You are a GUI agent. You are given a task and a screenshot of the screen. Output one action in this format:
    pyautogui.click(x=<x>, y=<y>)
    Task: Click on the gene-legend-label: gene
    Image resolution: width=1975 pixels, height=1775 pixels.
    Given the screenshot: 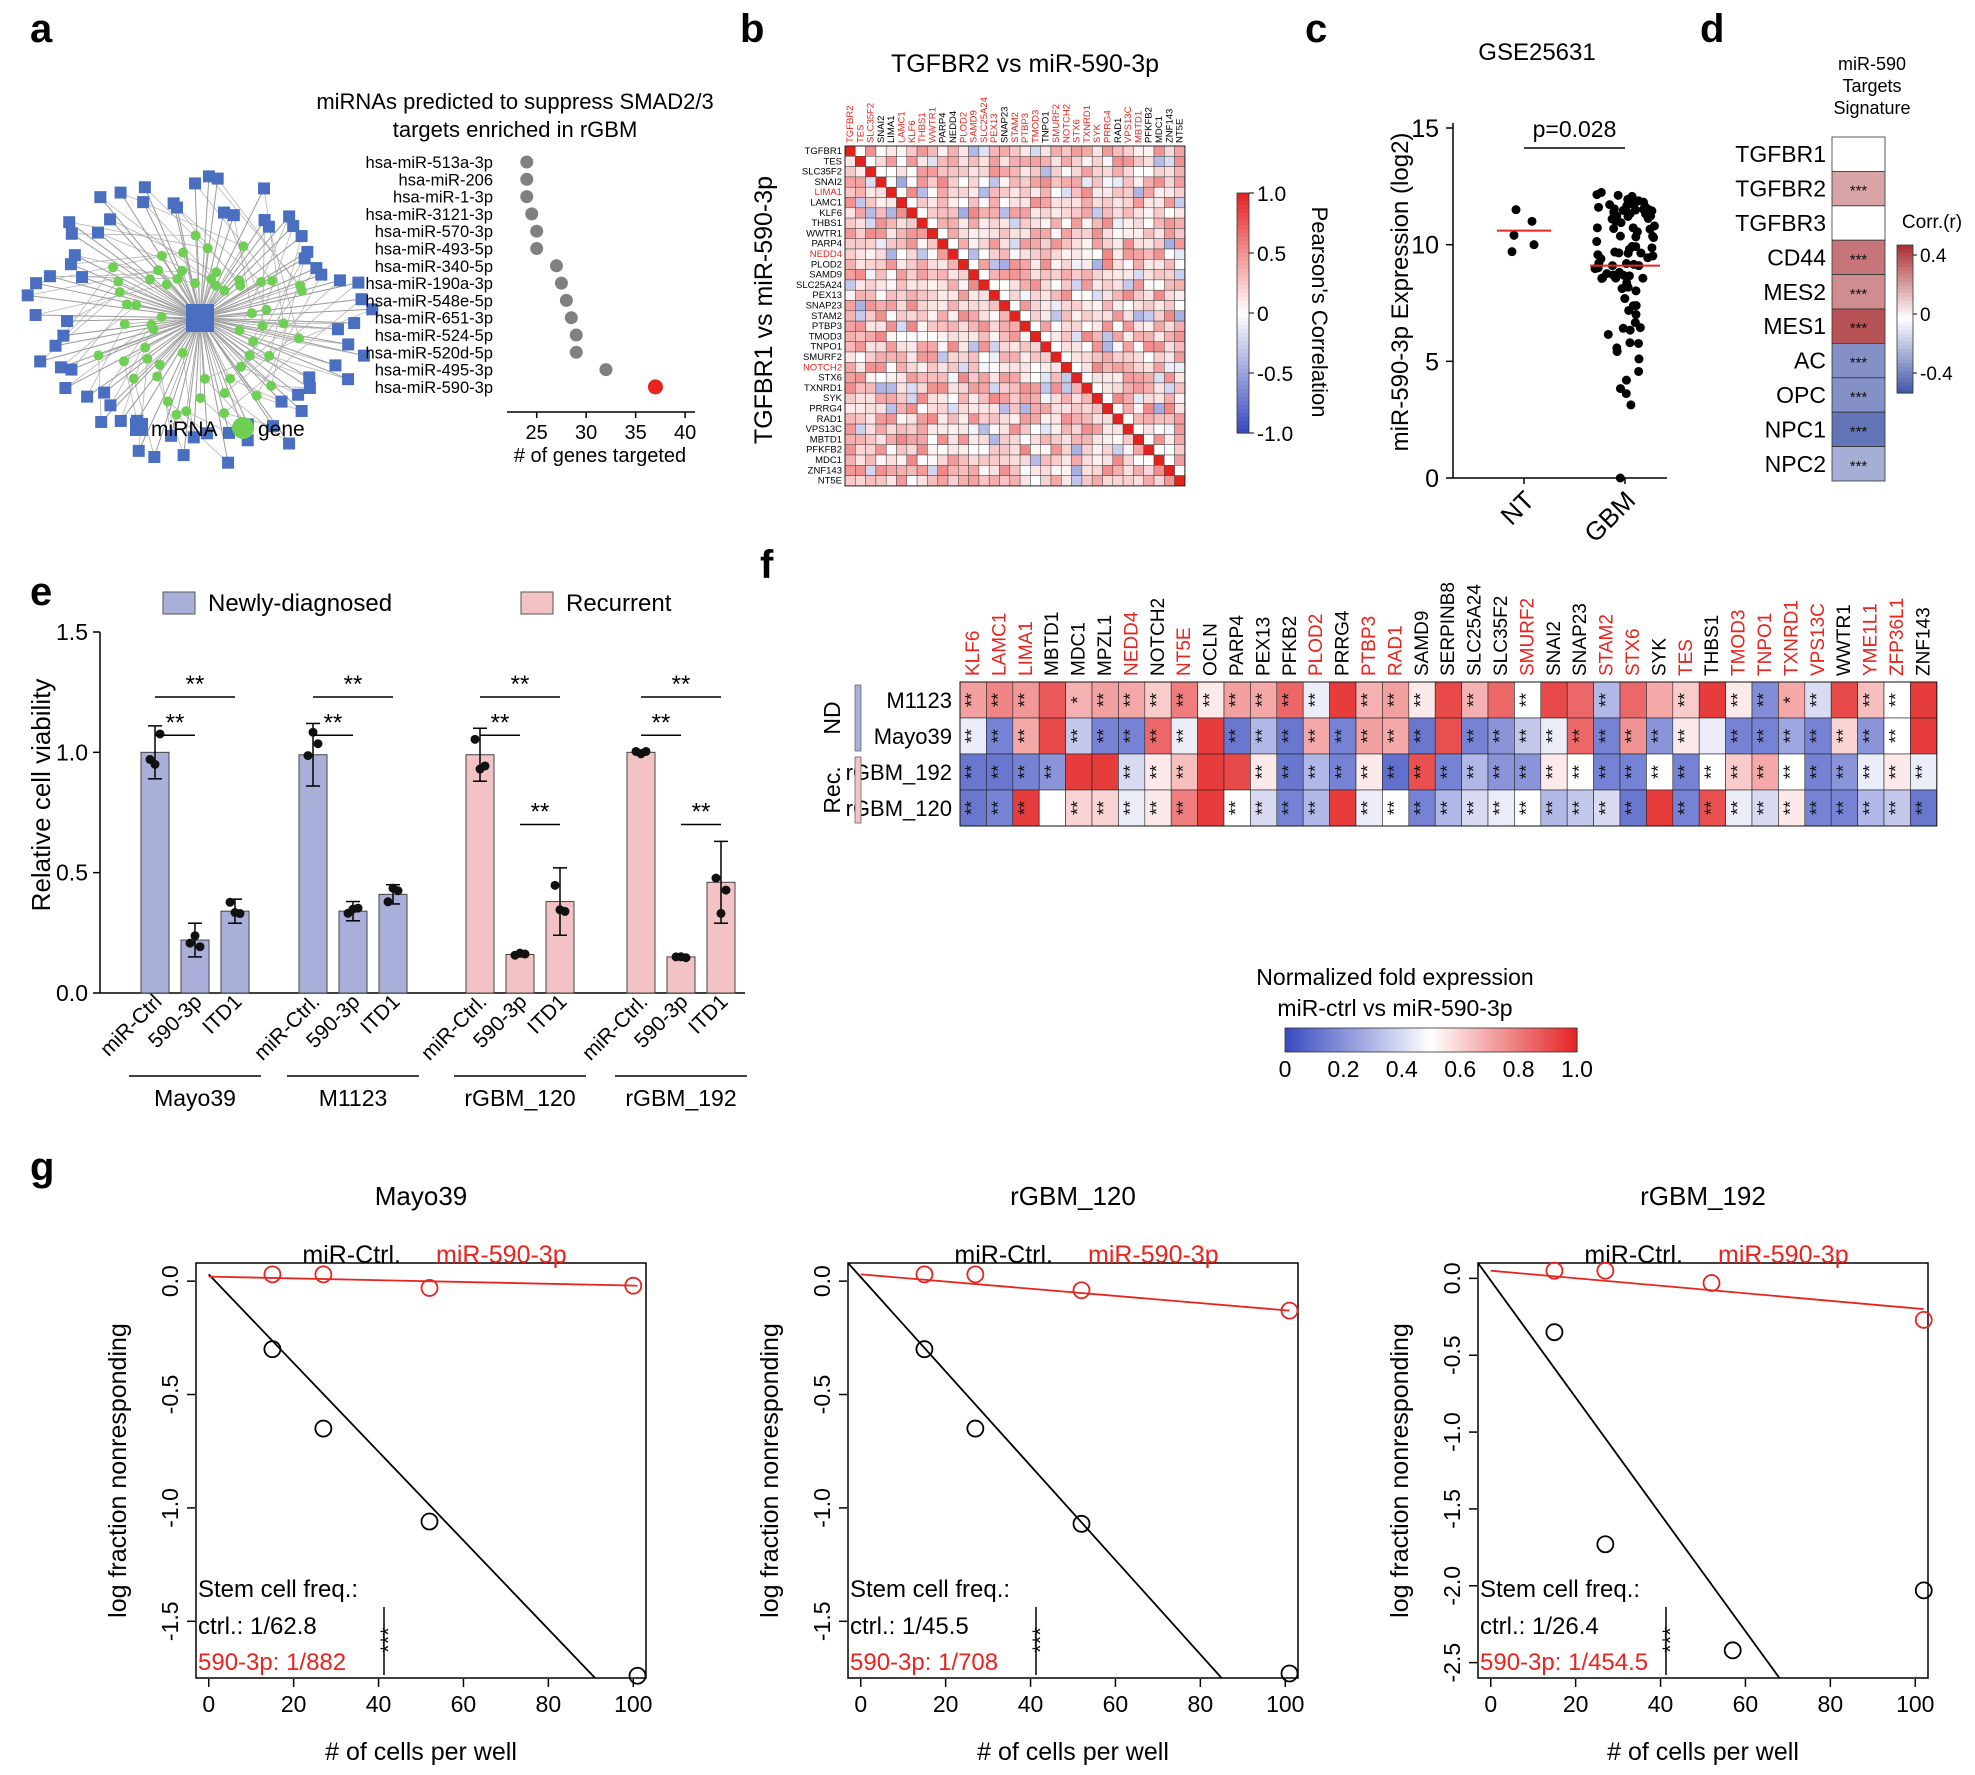 What is the action you would take?
    pyautogui.click(x=281, y=429)
    